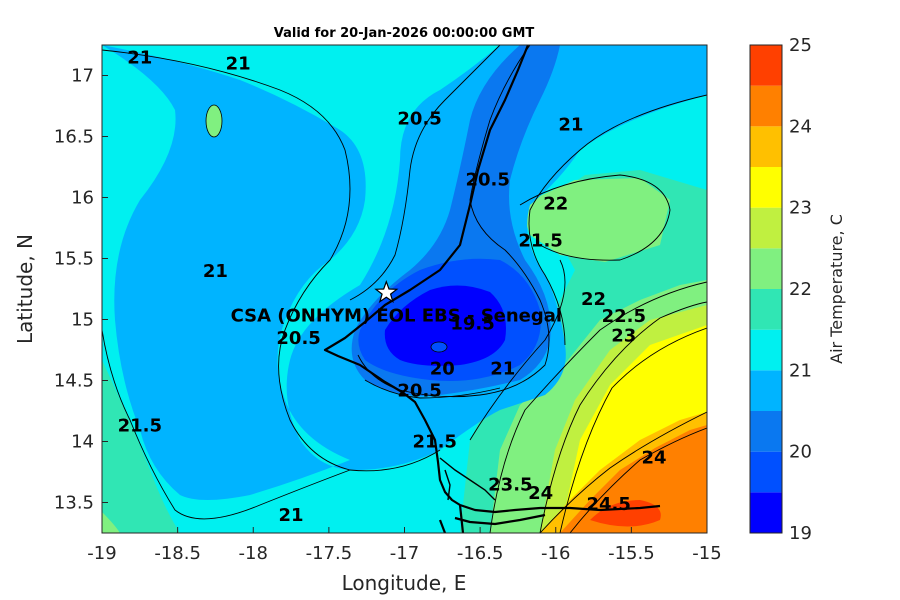  What do you see at coordinates (25, 289) in the screenshot?
I see `y-axis-label: Latitude, N` at bounding box center [25, 289].